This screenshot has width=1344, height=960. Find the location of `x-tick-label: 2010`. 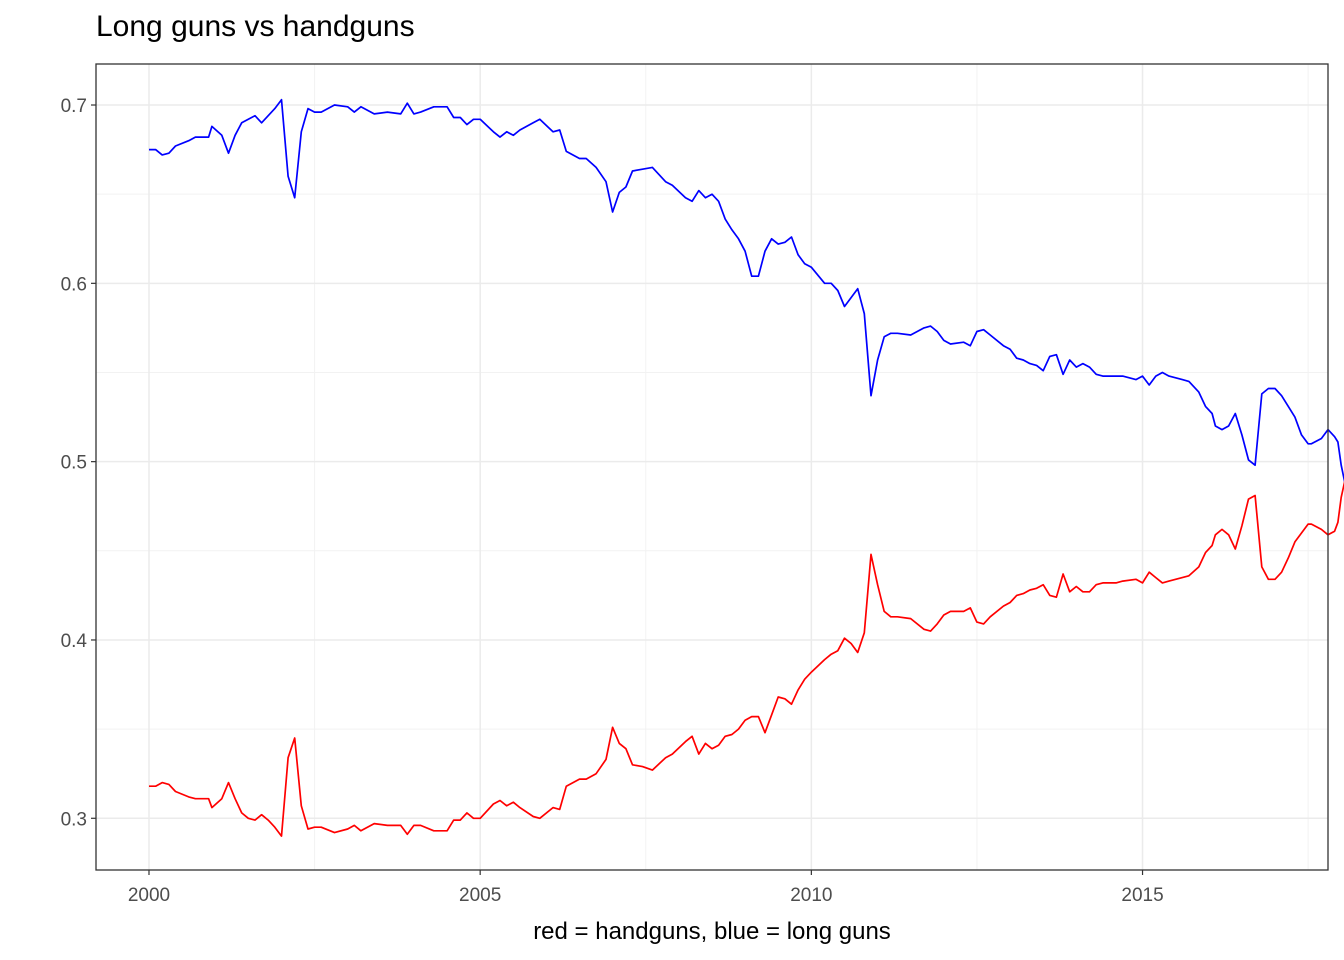

x-tick-label: 2010 is located at coordinates (811, 895).